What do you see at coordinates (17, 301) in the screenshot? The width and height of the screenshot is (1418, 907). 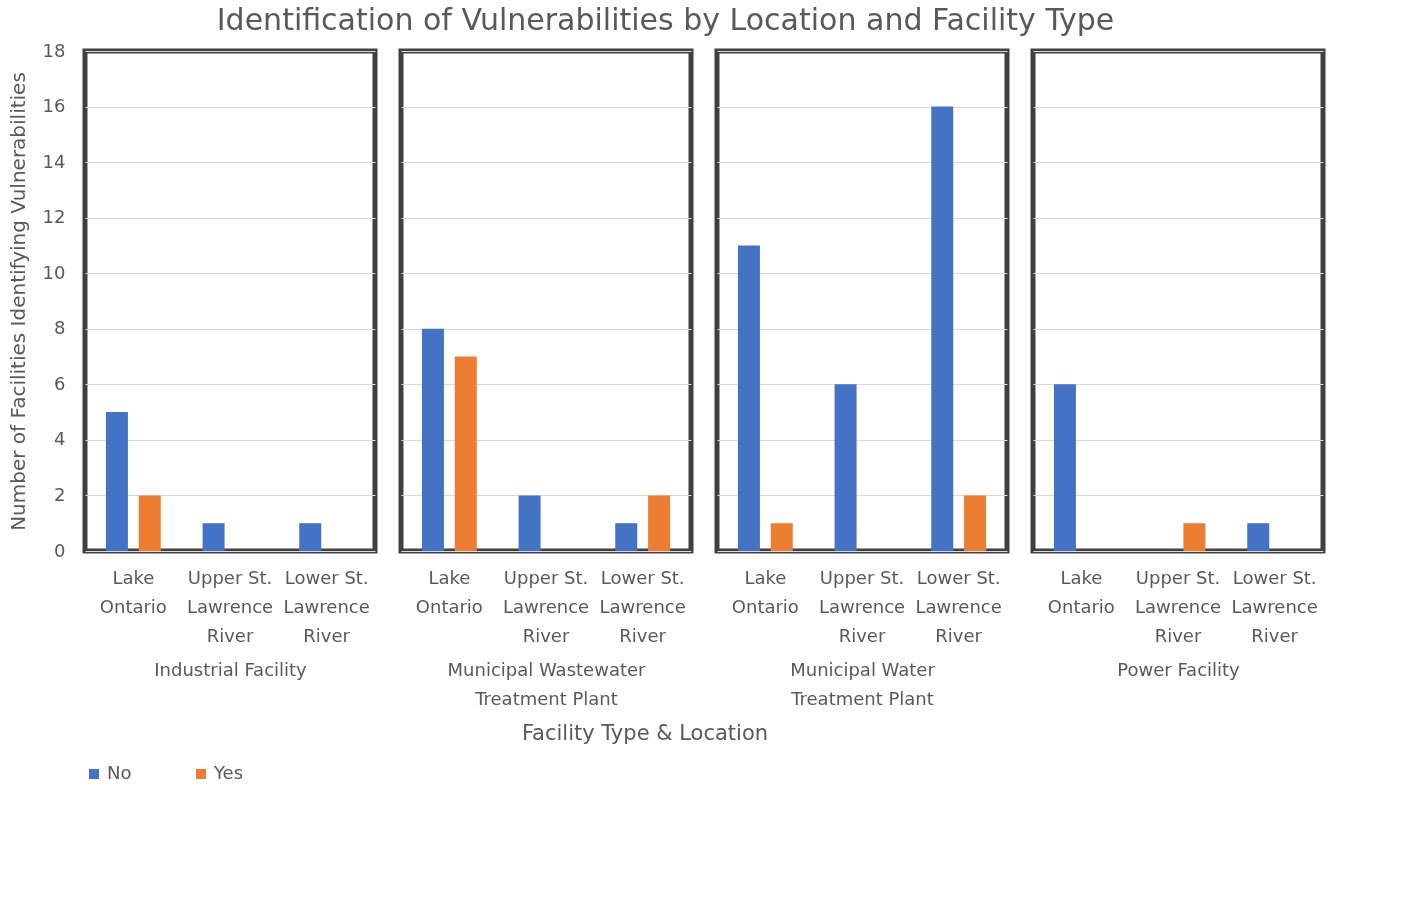 I see `y-axis-title: Number of Facilities Identifying Vulnerabilities` at bounding box center [17, 301].